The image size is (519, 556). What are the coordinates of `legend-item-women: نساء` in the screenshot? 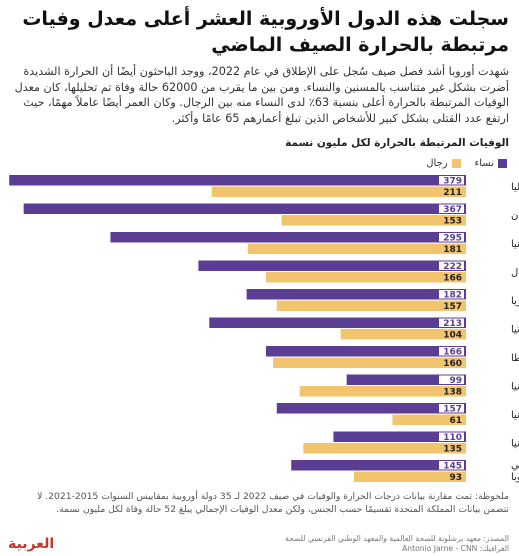 It's located at (491, 163).